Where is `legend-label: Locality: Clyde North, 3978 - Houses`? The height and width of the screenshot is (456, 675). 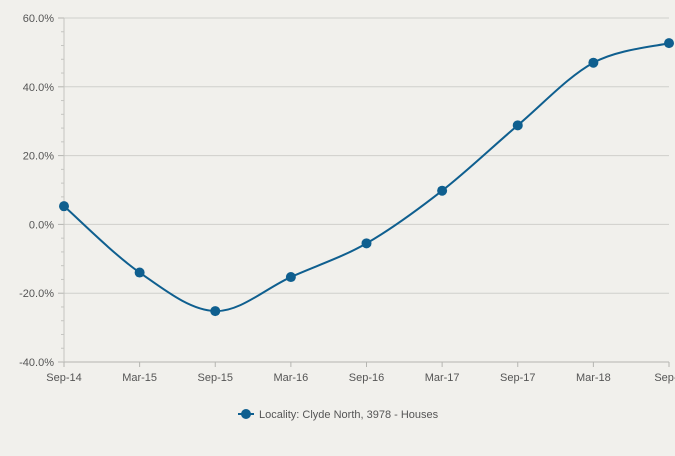 legend-label: Locality: Clyde North, 3978 - Houses is located at coordinates (349, 415).